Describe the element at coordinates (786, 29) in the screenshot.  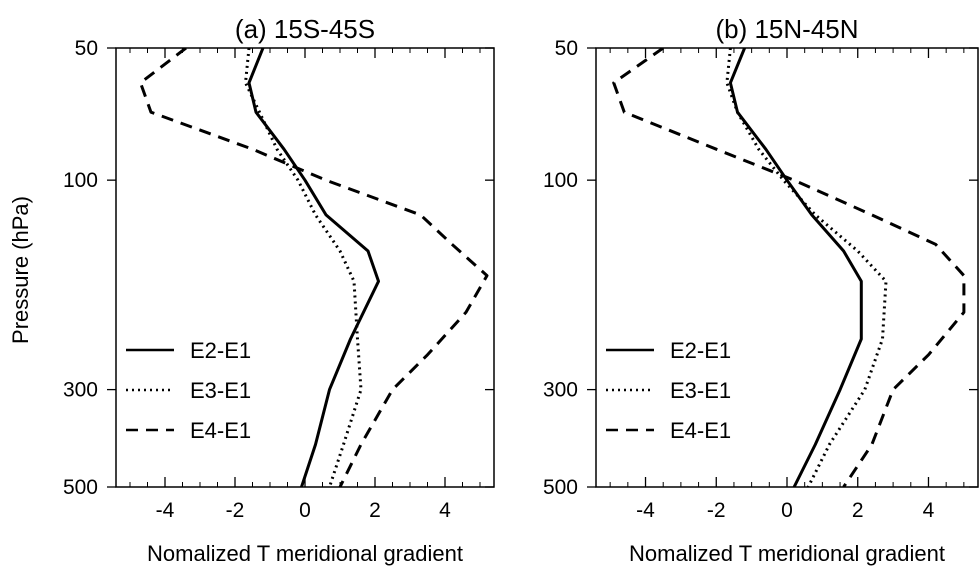
I see `panel-title: (b) 15N-45N` at that location.